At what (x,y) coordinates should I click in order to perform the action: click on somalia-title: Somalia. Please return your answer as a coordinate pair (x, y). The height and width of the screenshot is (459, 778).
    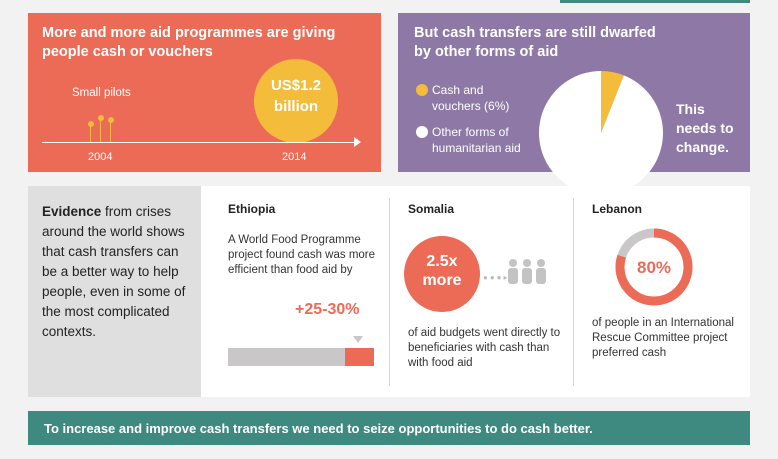
    Looking at the image, I should click on (431, 209).